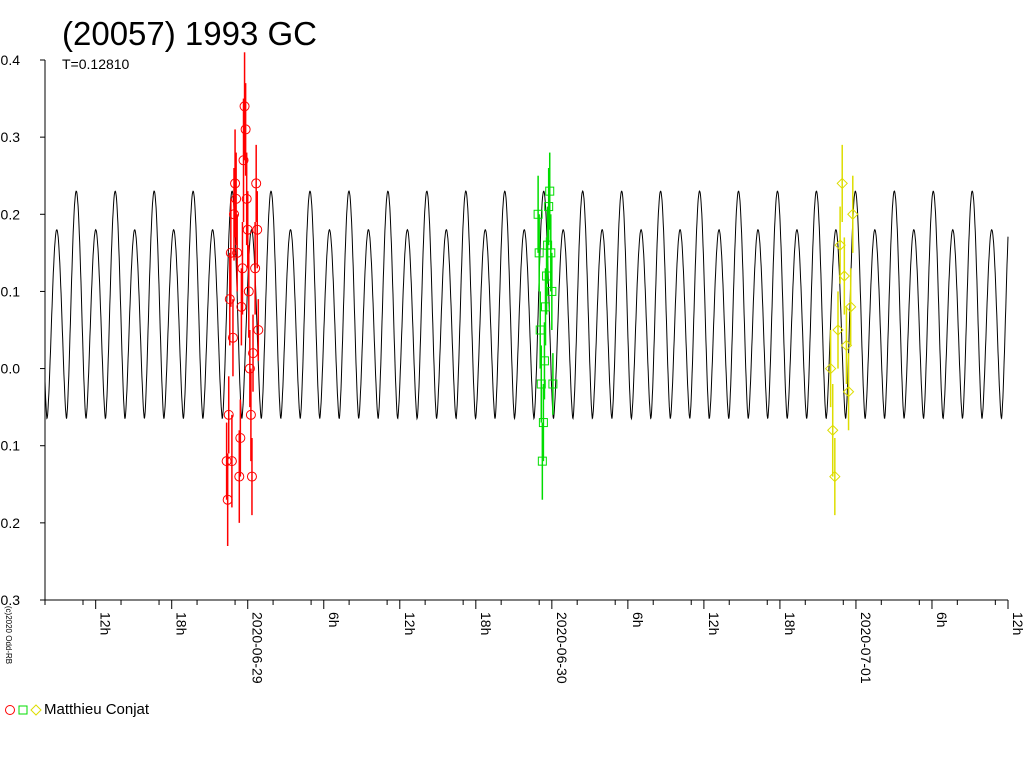 This screenshot has height=768, width=1024. I want to click on y-tick-label: 0.3, so click(11, 600).